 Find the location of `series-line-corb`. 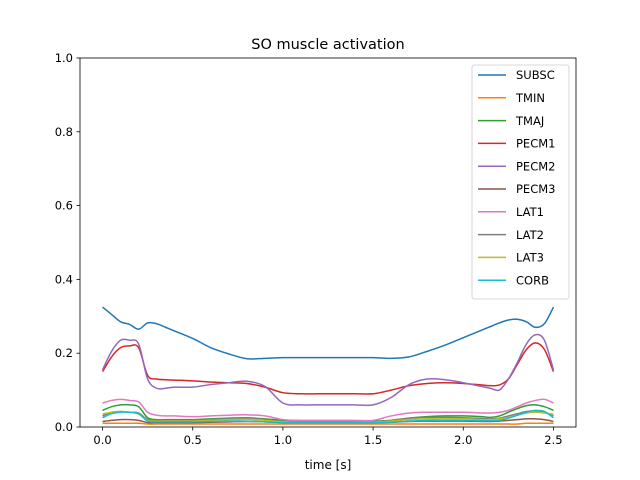

series-line-corb is located at coordinates (328, 416).